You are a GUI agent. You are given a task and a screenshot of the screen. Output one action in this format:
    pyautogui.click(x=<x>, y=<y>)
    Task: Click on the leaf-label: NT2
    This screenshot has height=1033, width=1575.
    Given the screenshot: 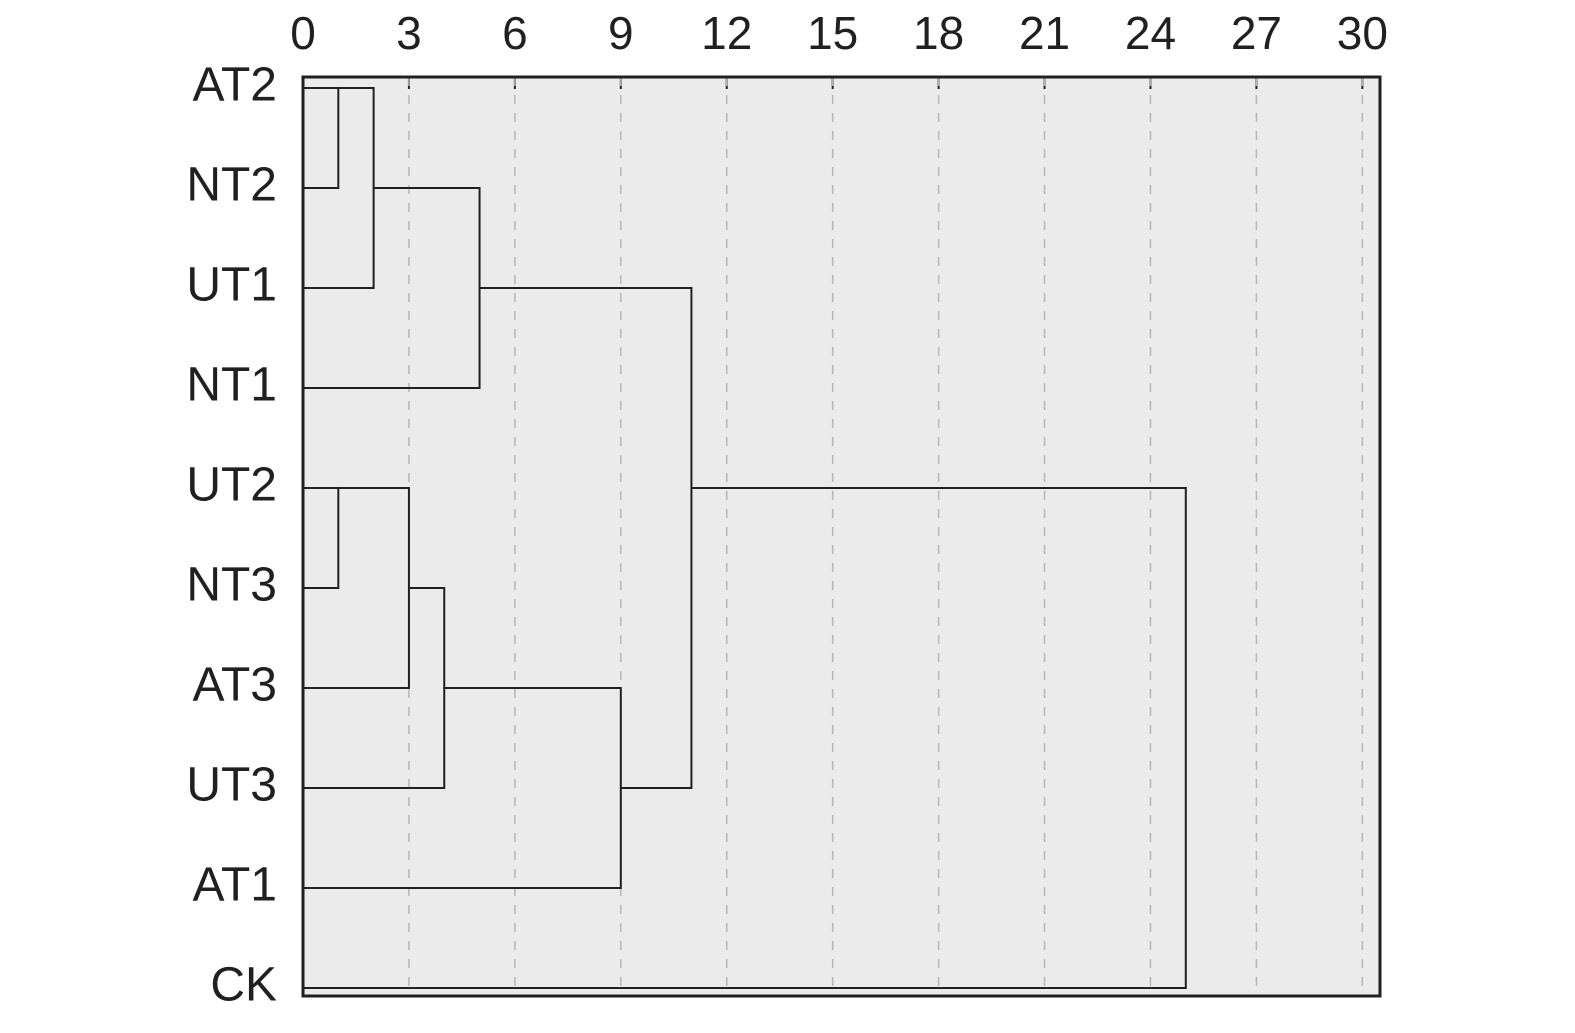 What is the action you would take?
    pyautogui.click(x=231, y=185)
    